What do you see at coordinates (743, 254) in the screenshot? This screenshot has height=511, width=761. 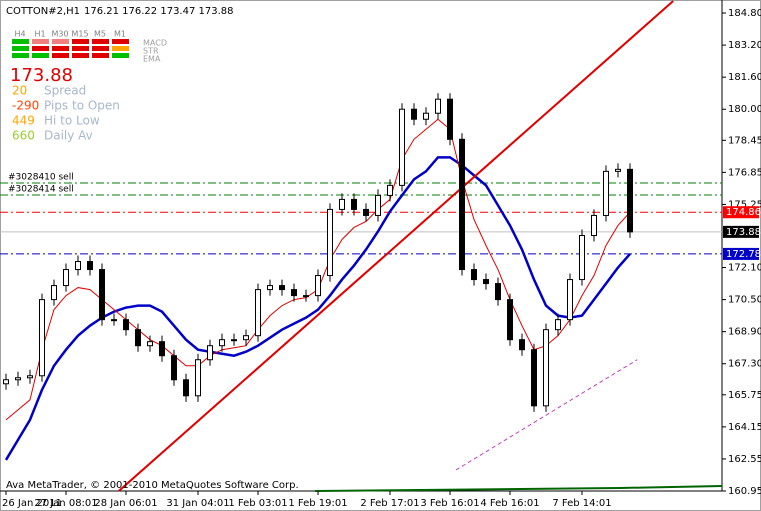 I see `price-label: 172.78` at bounding box center [743, 254].